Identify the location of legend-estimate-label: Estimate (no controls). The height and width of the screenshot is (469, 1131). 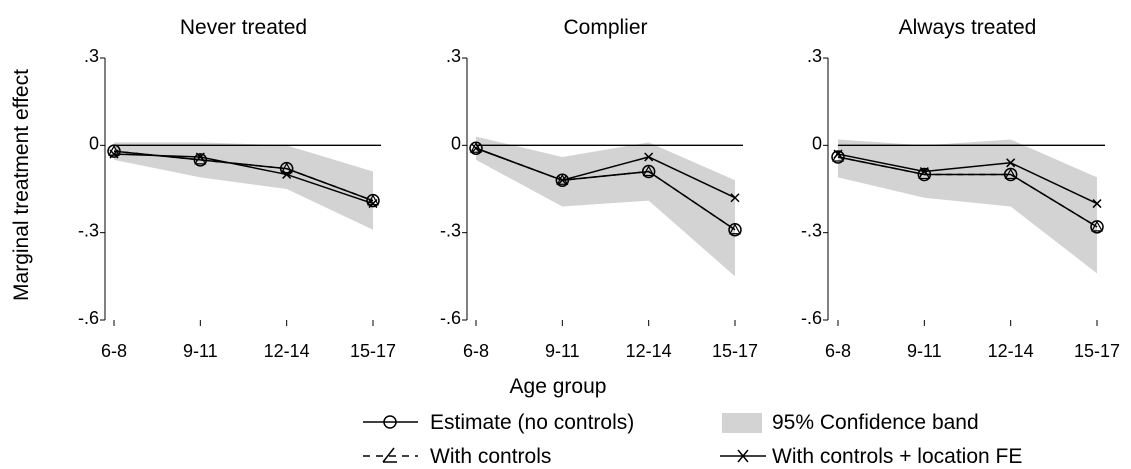
(532, 422).